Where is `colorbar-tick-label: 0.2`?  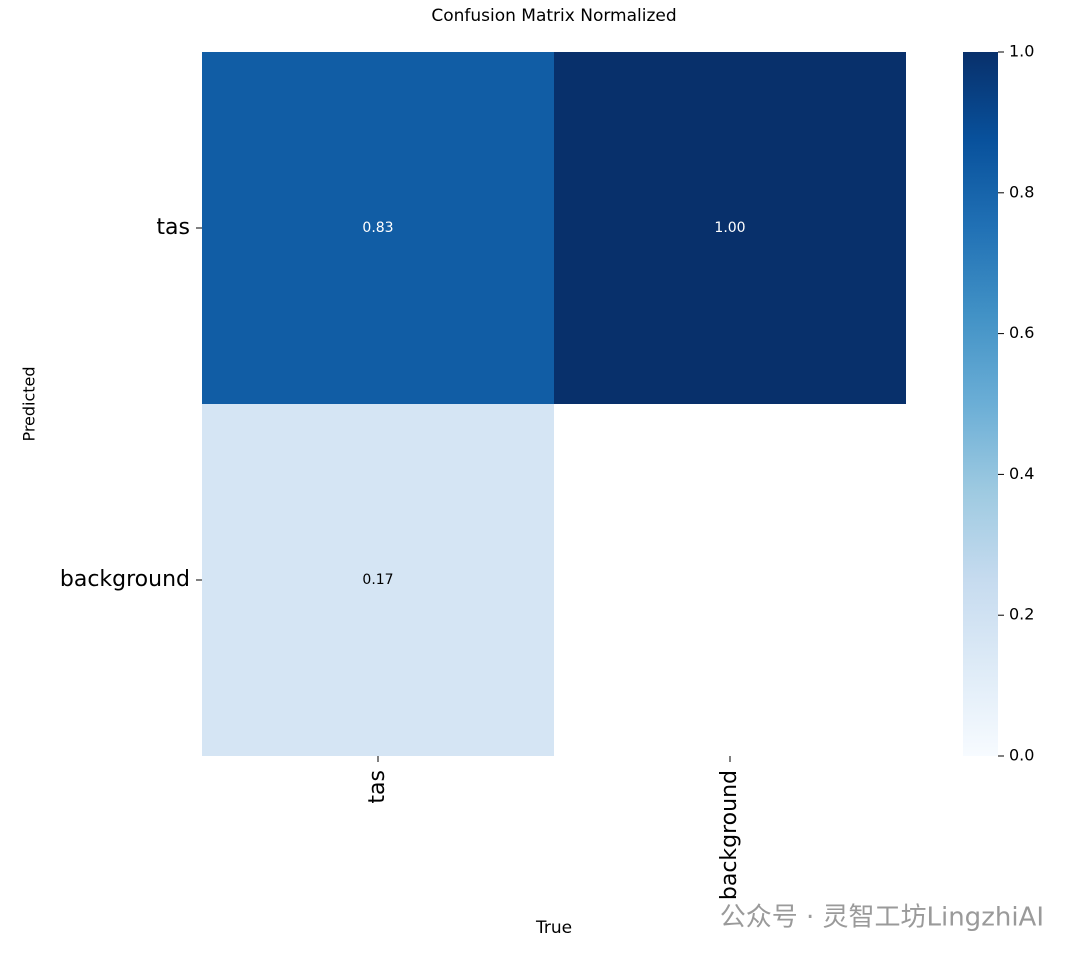
colorbar-tick-label: 0.2 is located at coordinates (1021, 614).